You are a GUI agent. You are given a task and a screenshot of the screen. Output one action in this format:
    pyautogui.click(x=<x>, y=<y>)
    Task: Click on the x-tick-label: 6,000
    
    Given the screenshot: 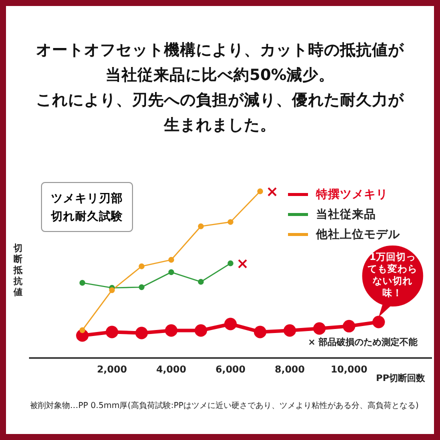 What is the action you would take?
    pyautogui.click(x=230, y=370)
    